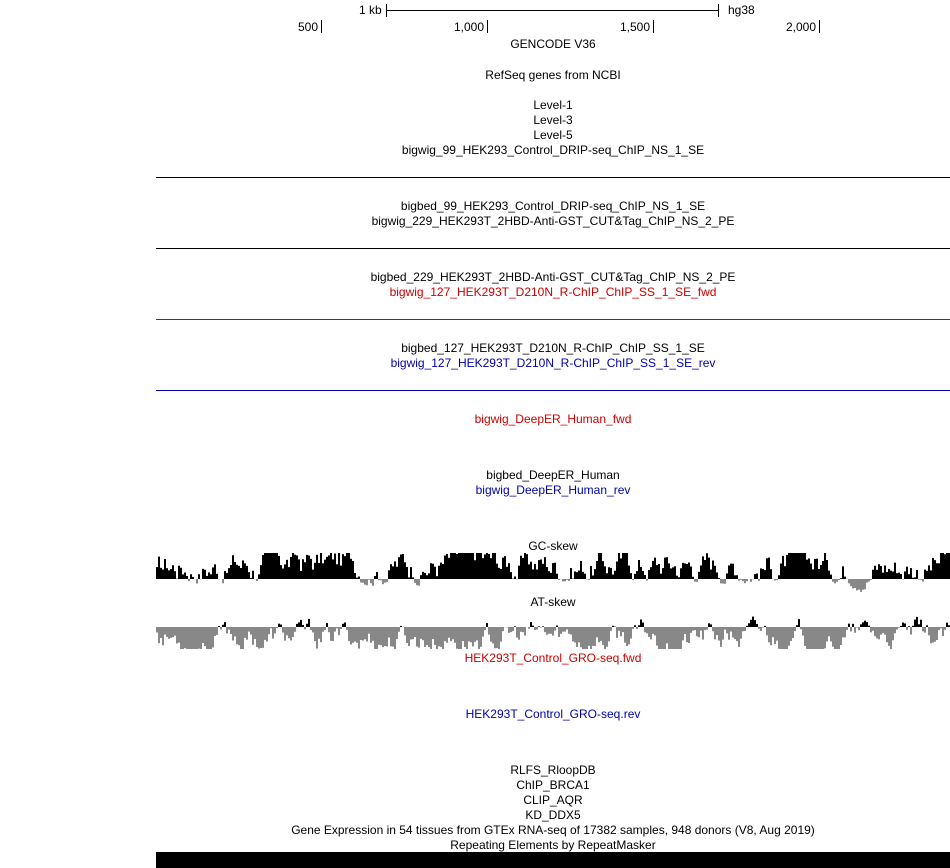 The height and width of the screenshot is (868, 950). I want to click on track-label-deeper-fwd: bigwig_DeepER_Human_fwd, so click(553, 419).